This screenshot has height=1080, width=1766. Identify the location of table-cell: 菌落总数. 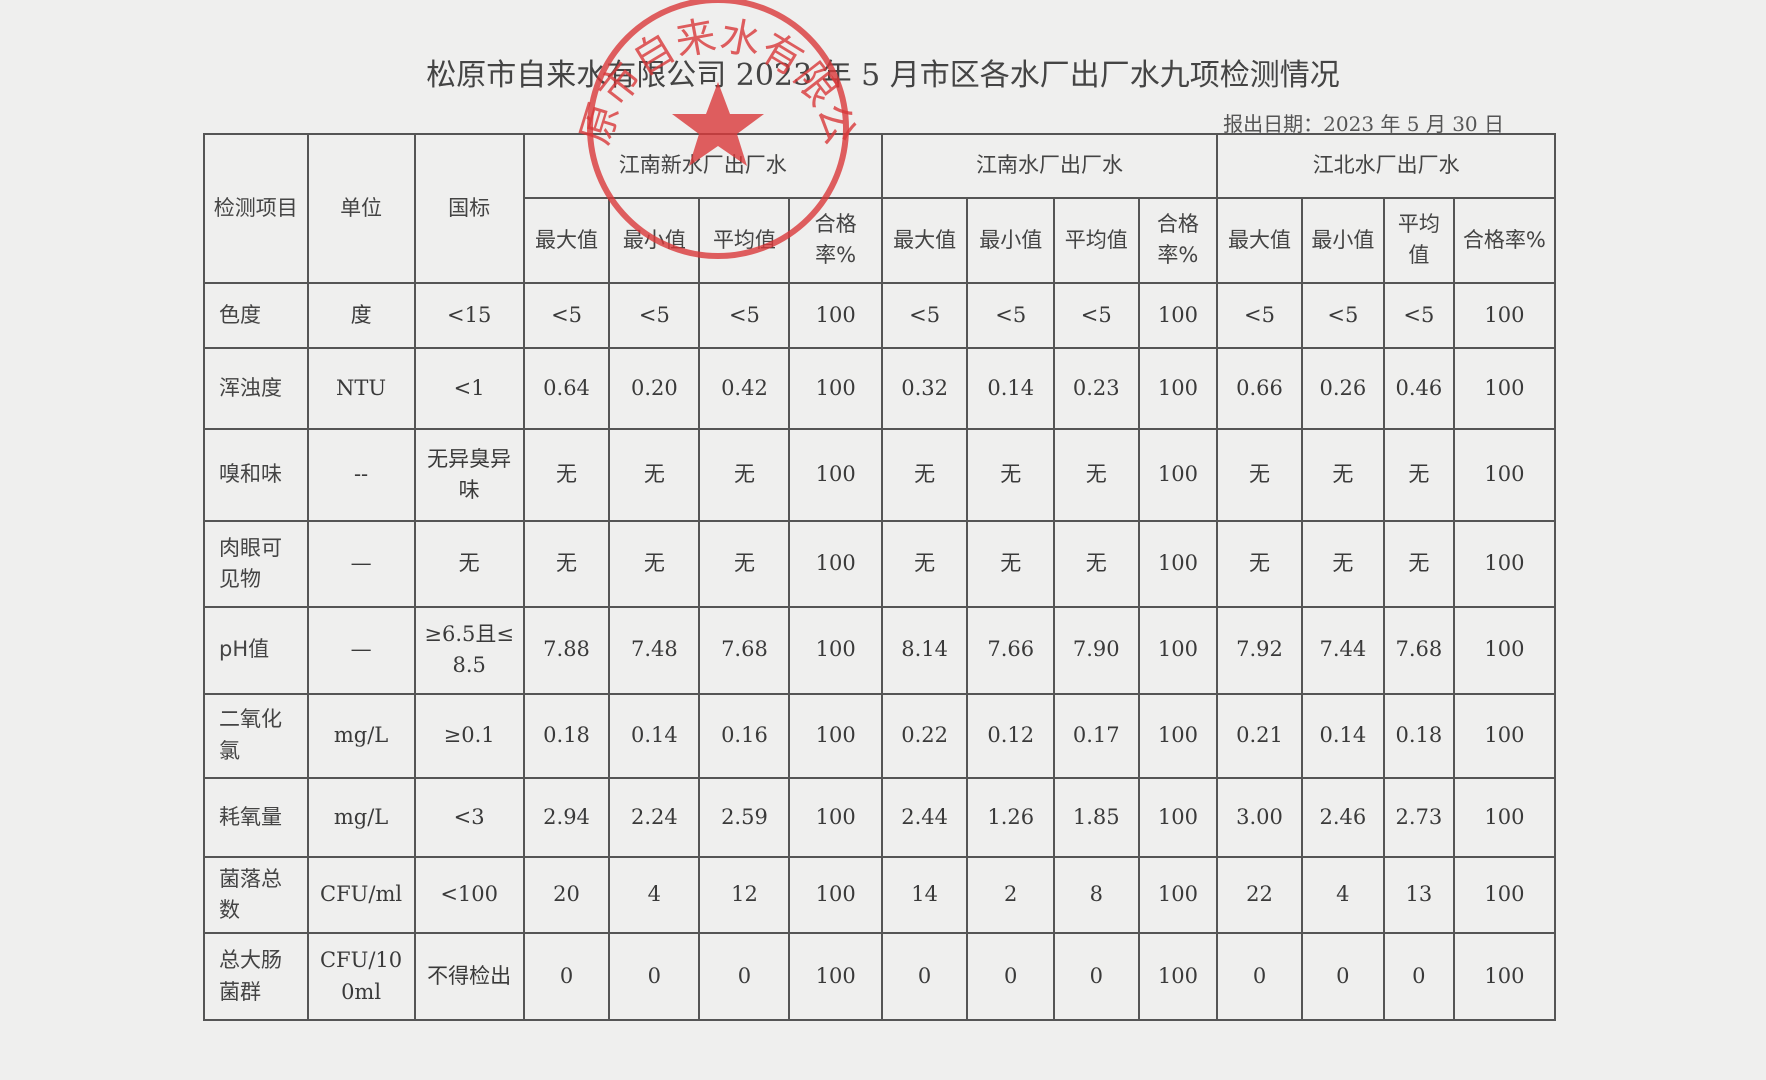
(256, 895).